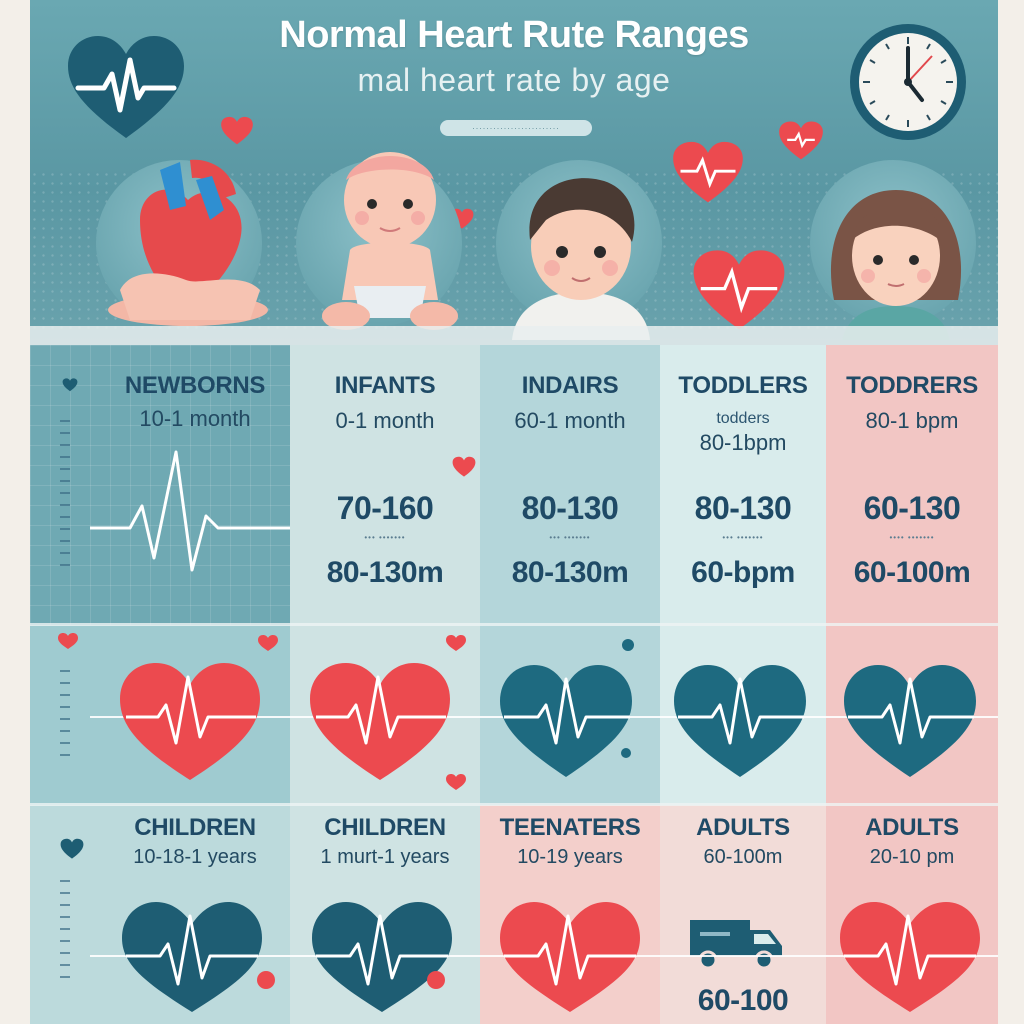 This screenshot has width=1024, height=1024. Describe the element at coordinates (570, 420) in the screenshot. I see `indairs-age: 60-1 month` at that location.